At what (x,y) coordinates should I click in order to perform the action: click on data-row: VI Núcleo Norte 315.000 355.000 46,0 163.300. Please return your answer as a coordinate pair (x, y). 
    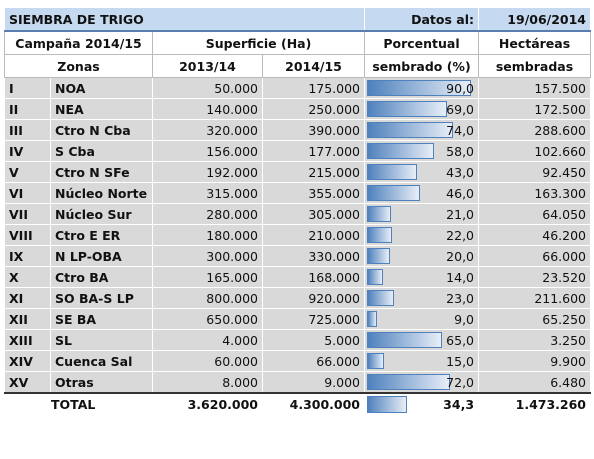
    Looking at the image, I should click on (298, 193).